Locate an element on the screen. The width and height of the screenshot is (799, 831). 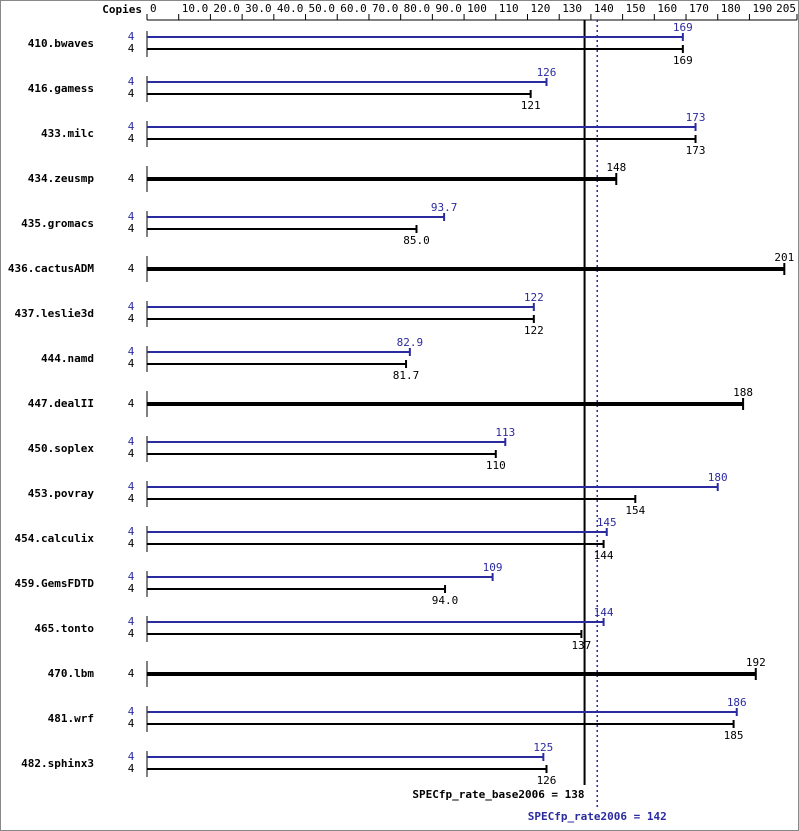
x-tick-label: 30.0 is located at coordinates (258, 8).